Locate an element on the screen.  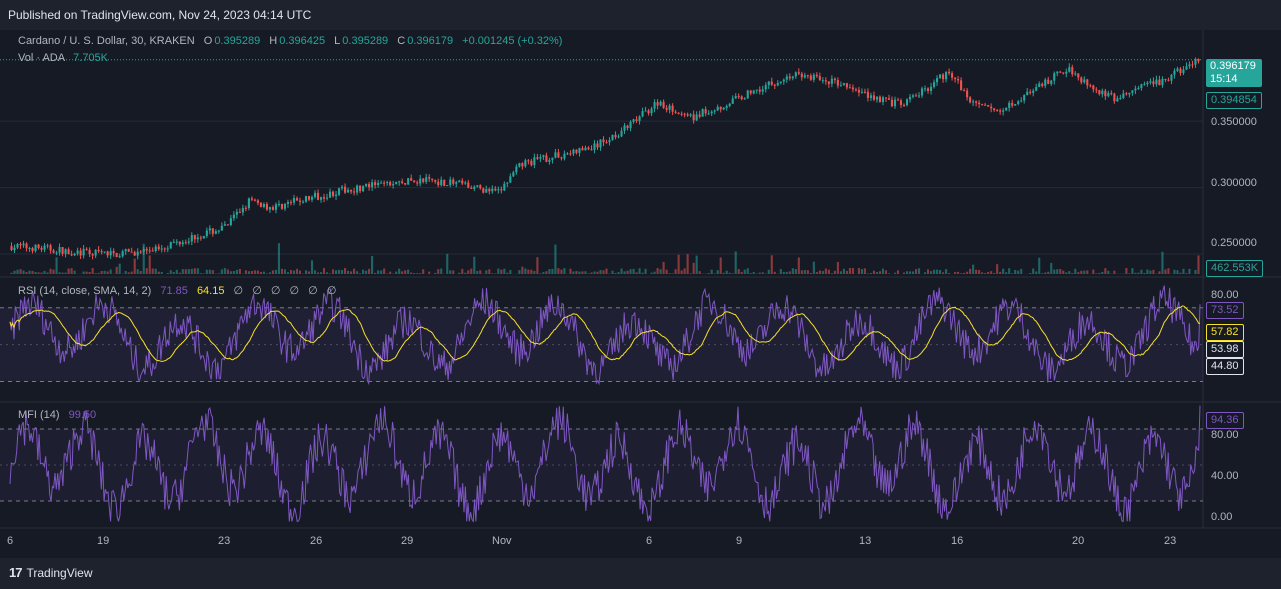
footer-bar: 17 TradingView is located at coordinates (640, 573).